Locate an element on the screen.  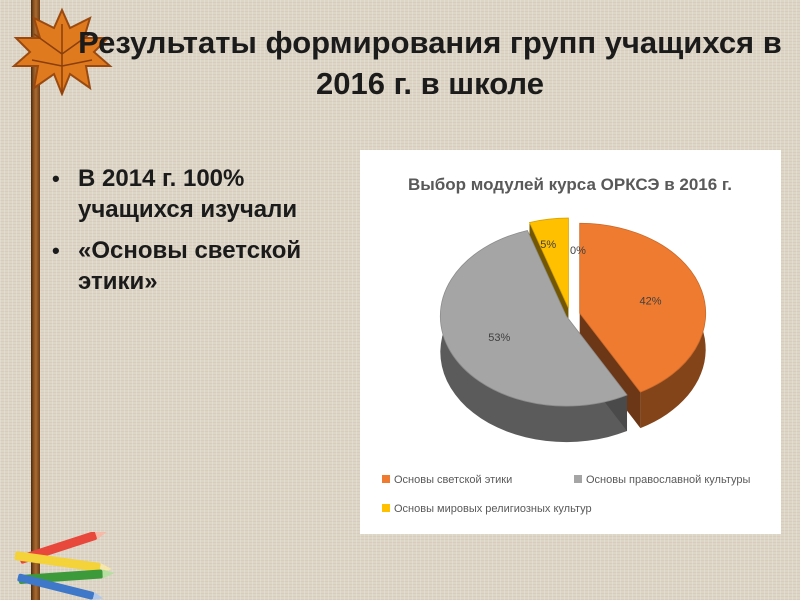
bullet-item: • В 2014 г. 100% учащихся изучали is located at coordinates (183, 194).